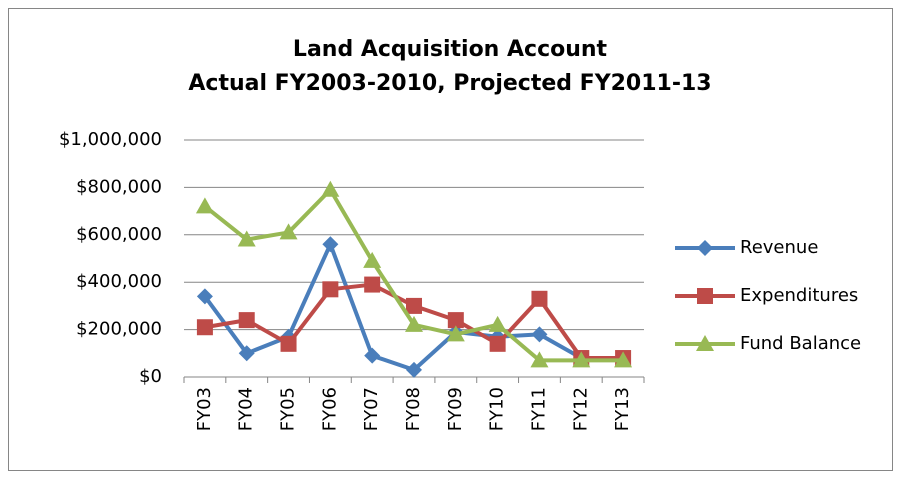 This screenshot has width=899, height=479. I want to click on x-tick-label: FY13, so click(622, 409).